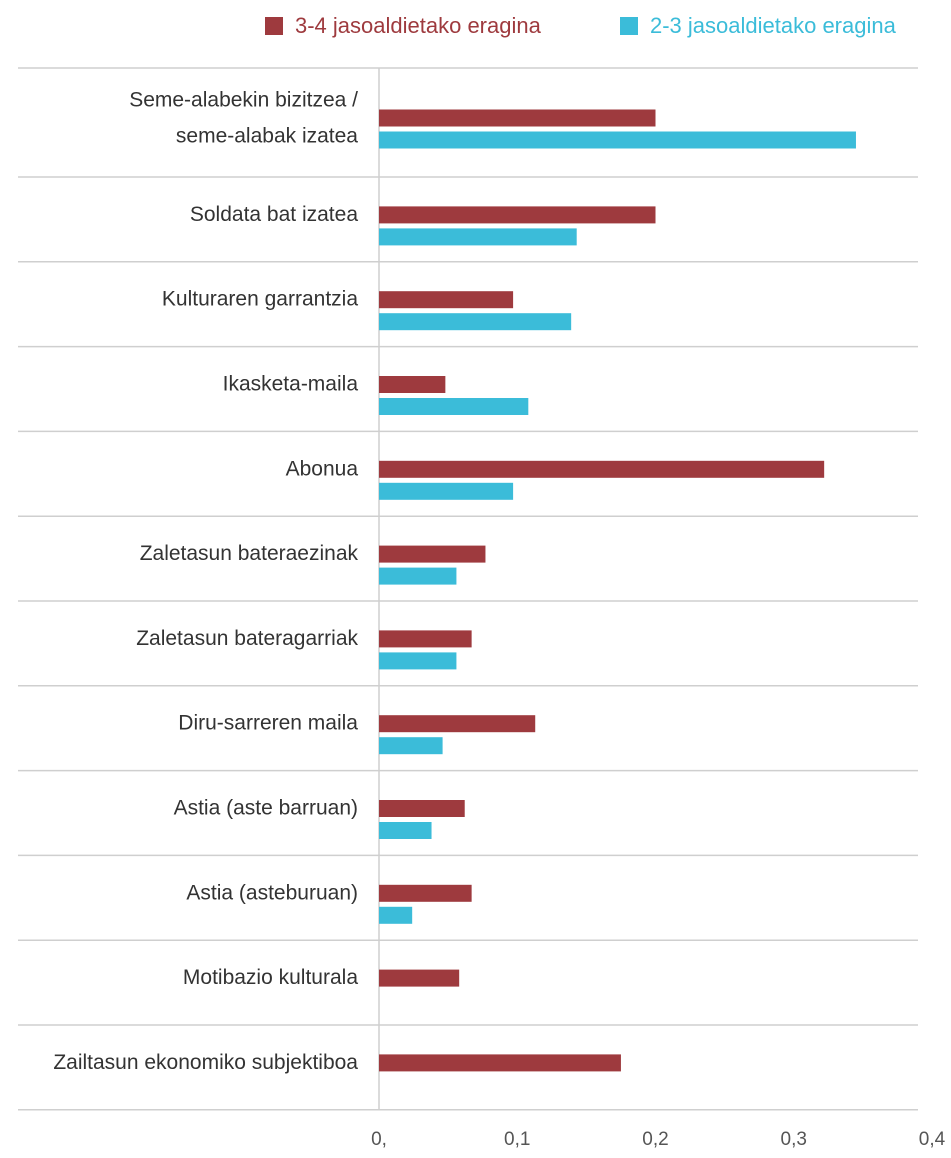  What do you see at coordinates (517, 1139) in the screenshot?
I see `x-tick-label: 0,1` at bounding box center [517, 1139].